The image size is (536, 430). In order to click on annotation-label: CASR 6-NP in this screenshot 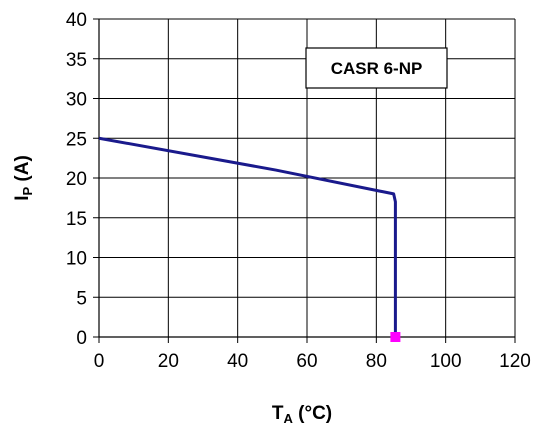, I will do `click(377, 68)`.